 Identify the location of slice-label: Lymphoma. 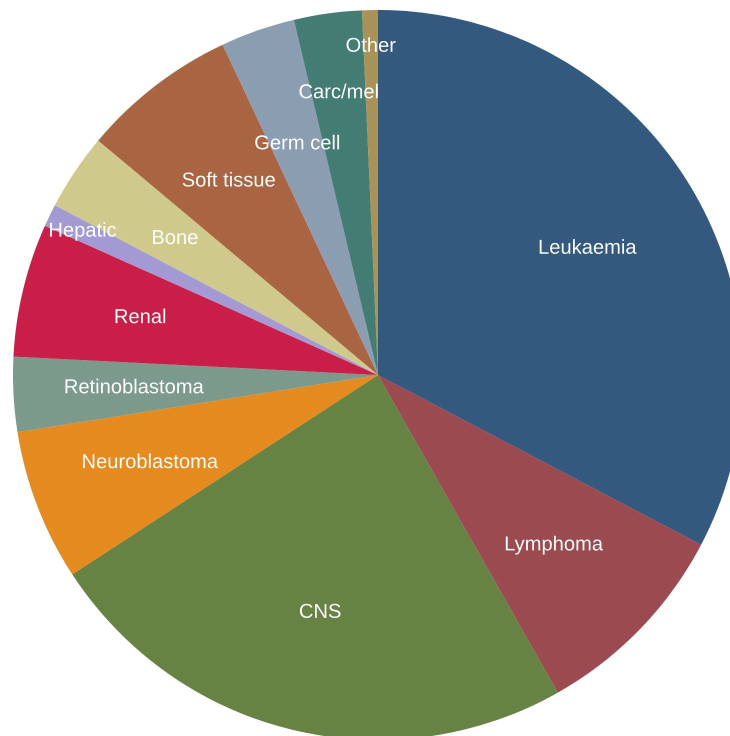
(555, 545).